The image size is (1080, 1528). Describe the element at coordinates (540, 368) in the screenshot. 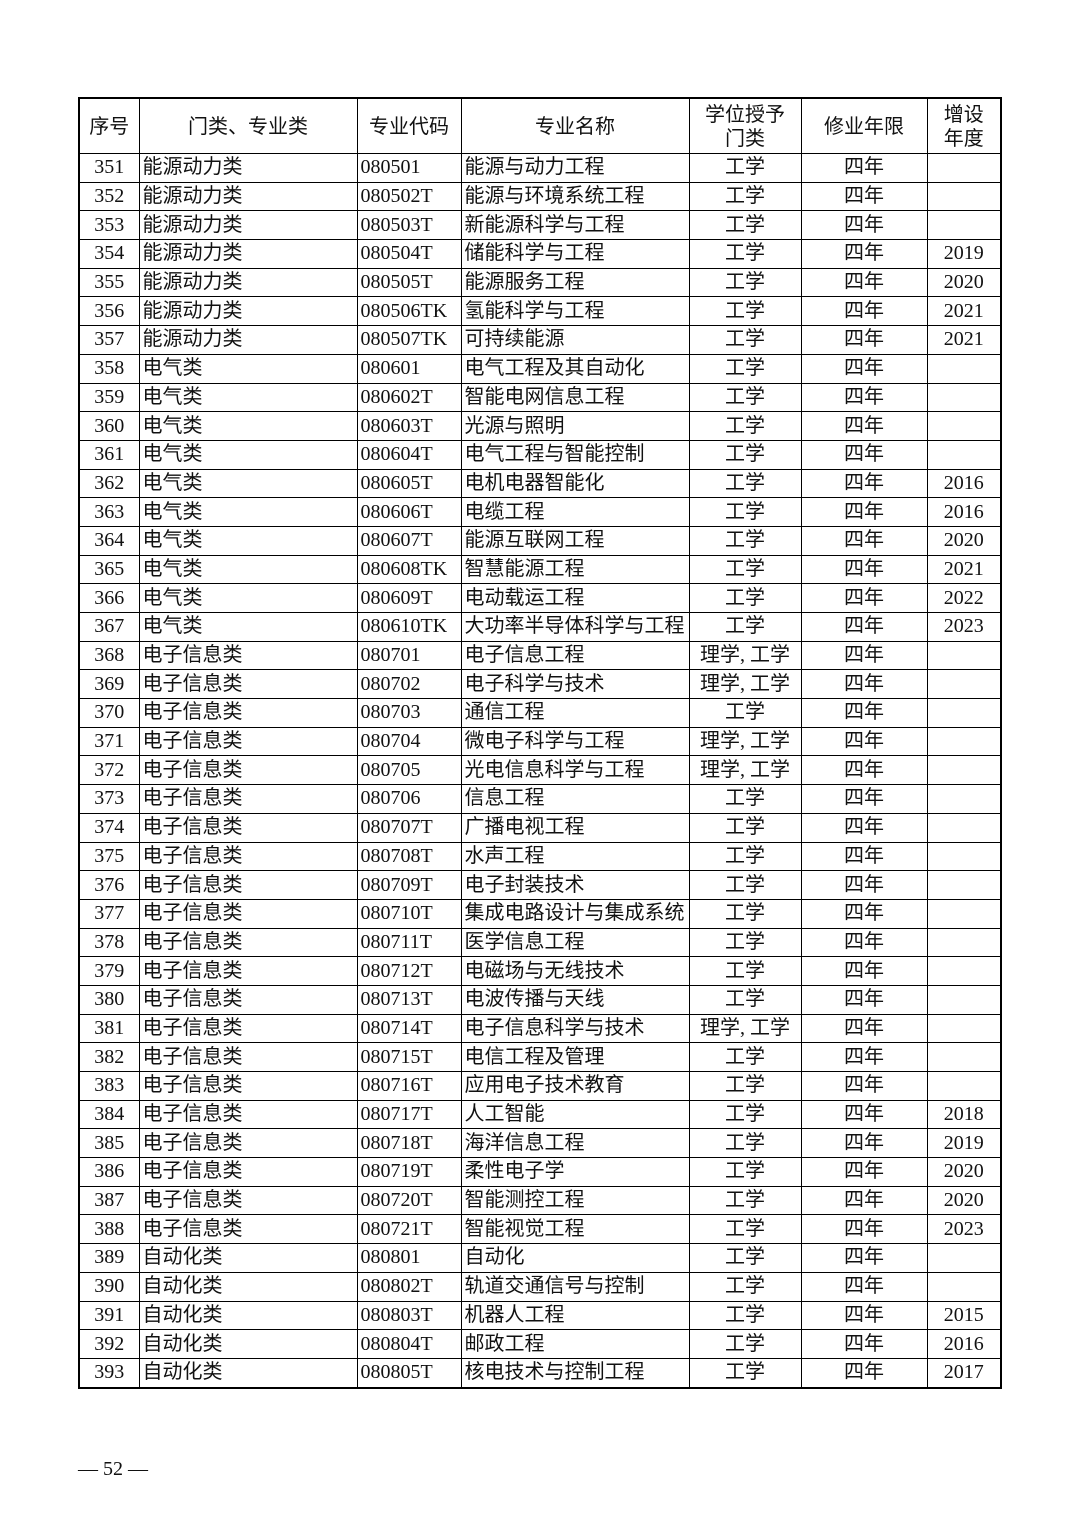

I see `table-row: 358 电气类 080601 电气工程及其自动化 工学 四年` at that location.